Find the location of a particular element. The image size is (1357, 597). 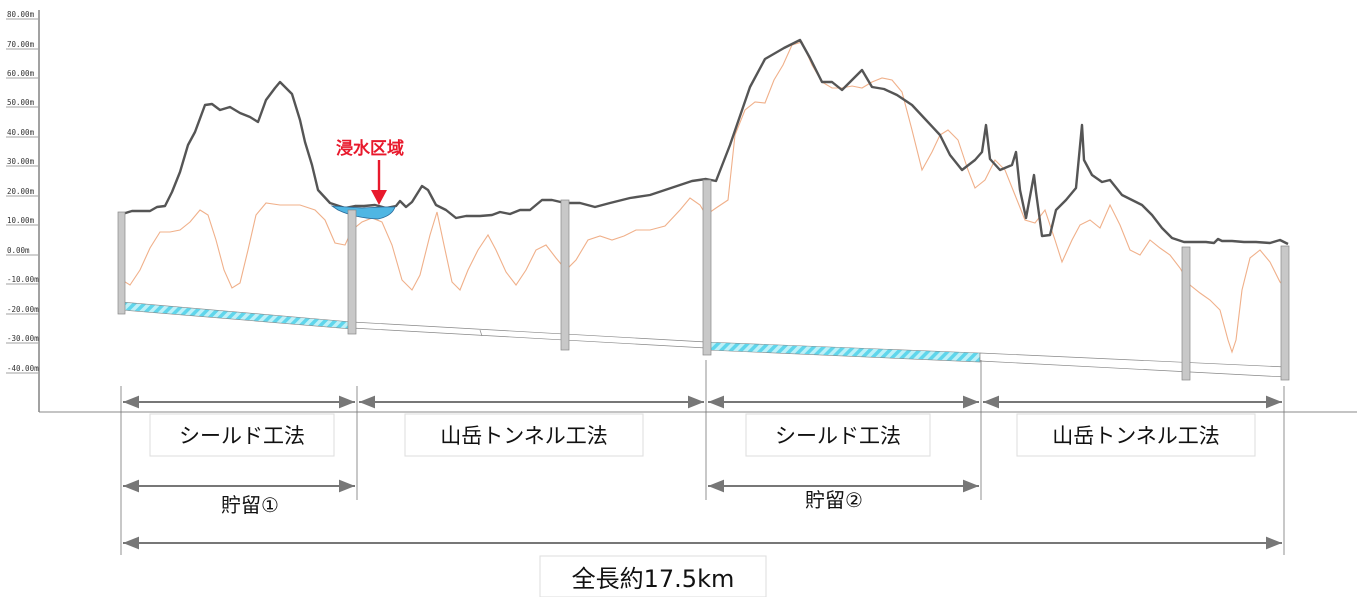

tick-label: 10.00m is located at coordinates (21, 220).